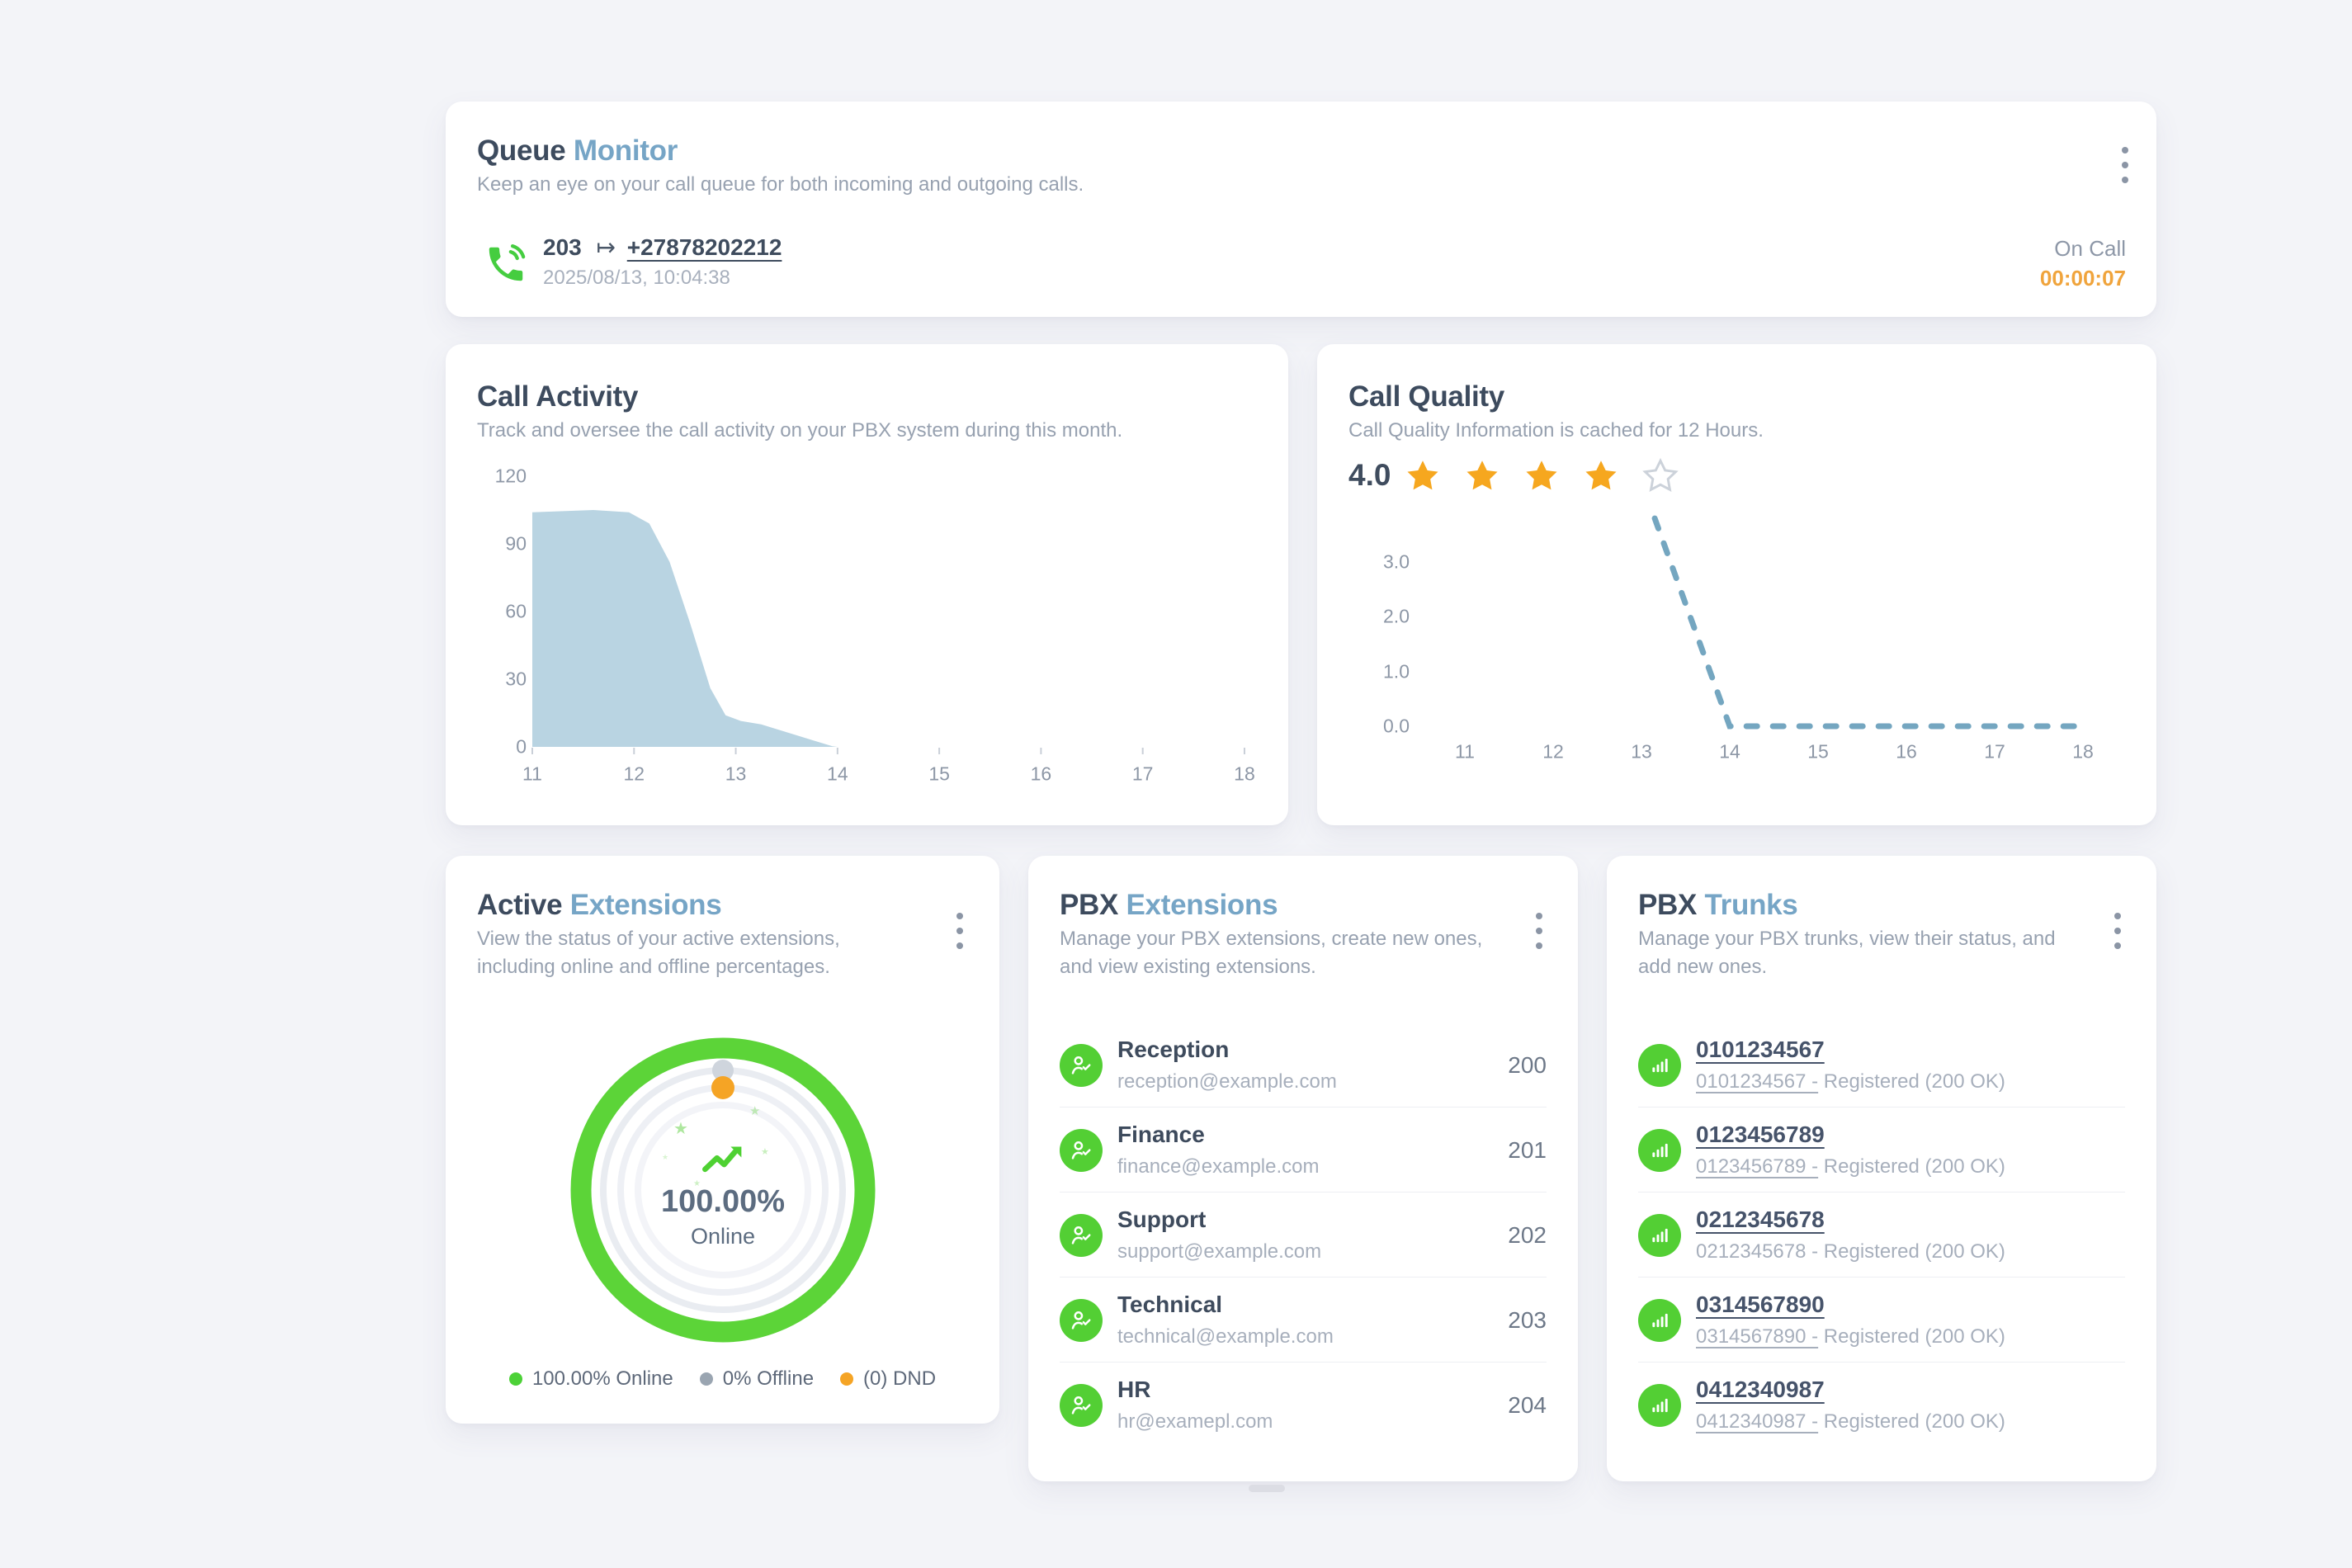 Image resolution: width=2352 pixels, height=1568 pixels. I want to click on title-primary: Queue, so click(521, 151).